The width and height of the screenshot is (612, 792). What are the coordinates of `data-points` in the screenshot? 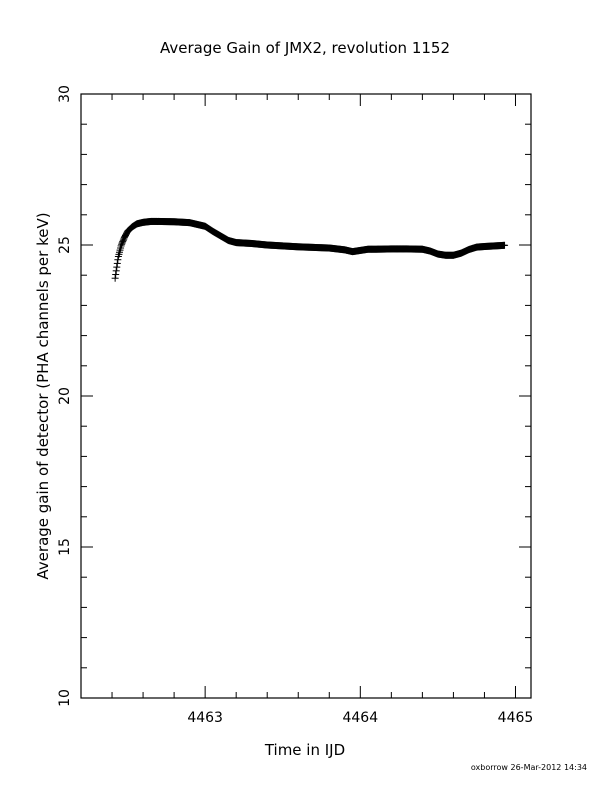 It's located at (310, 249).